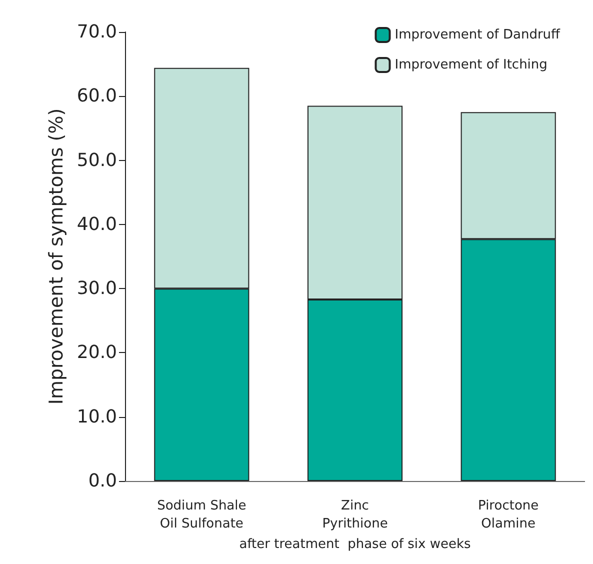  What do you see at coordinates (96, 160) in the screenshot?
I see `y-tick-label: 50.0` at bounding box center [96, 160].